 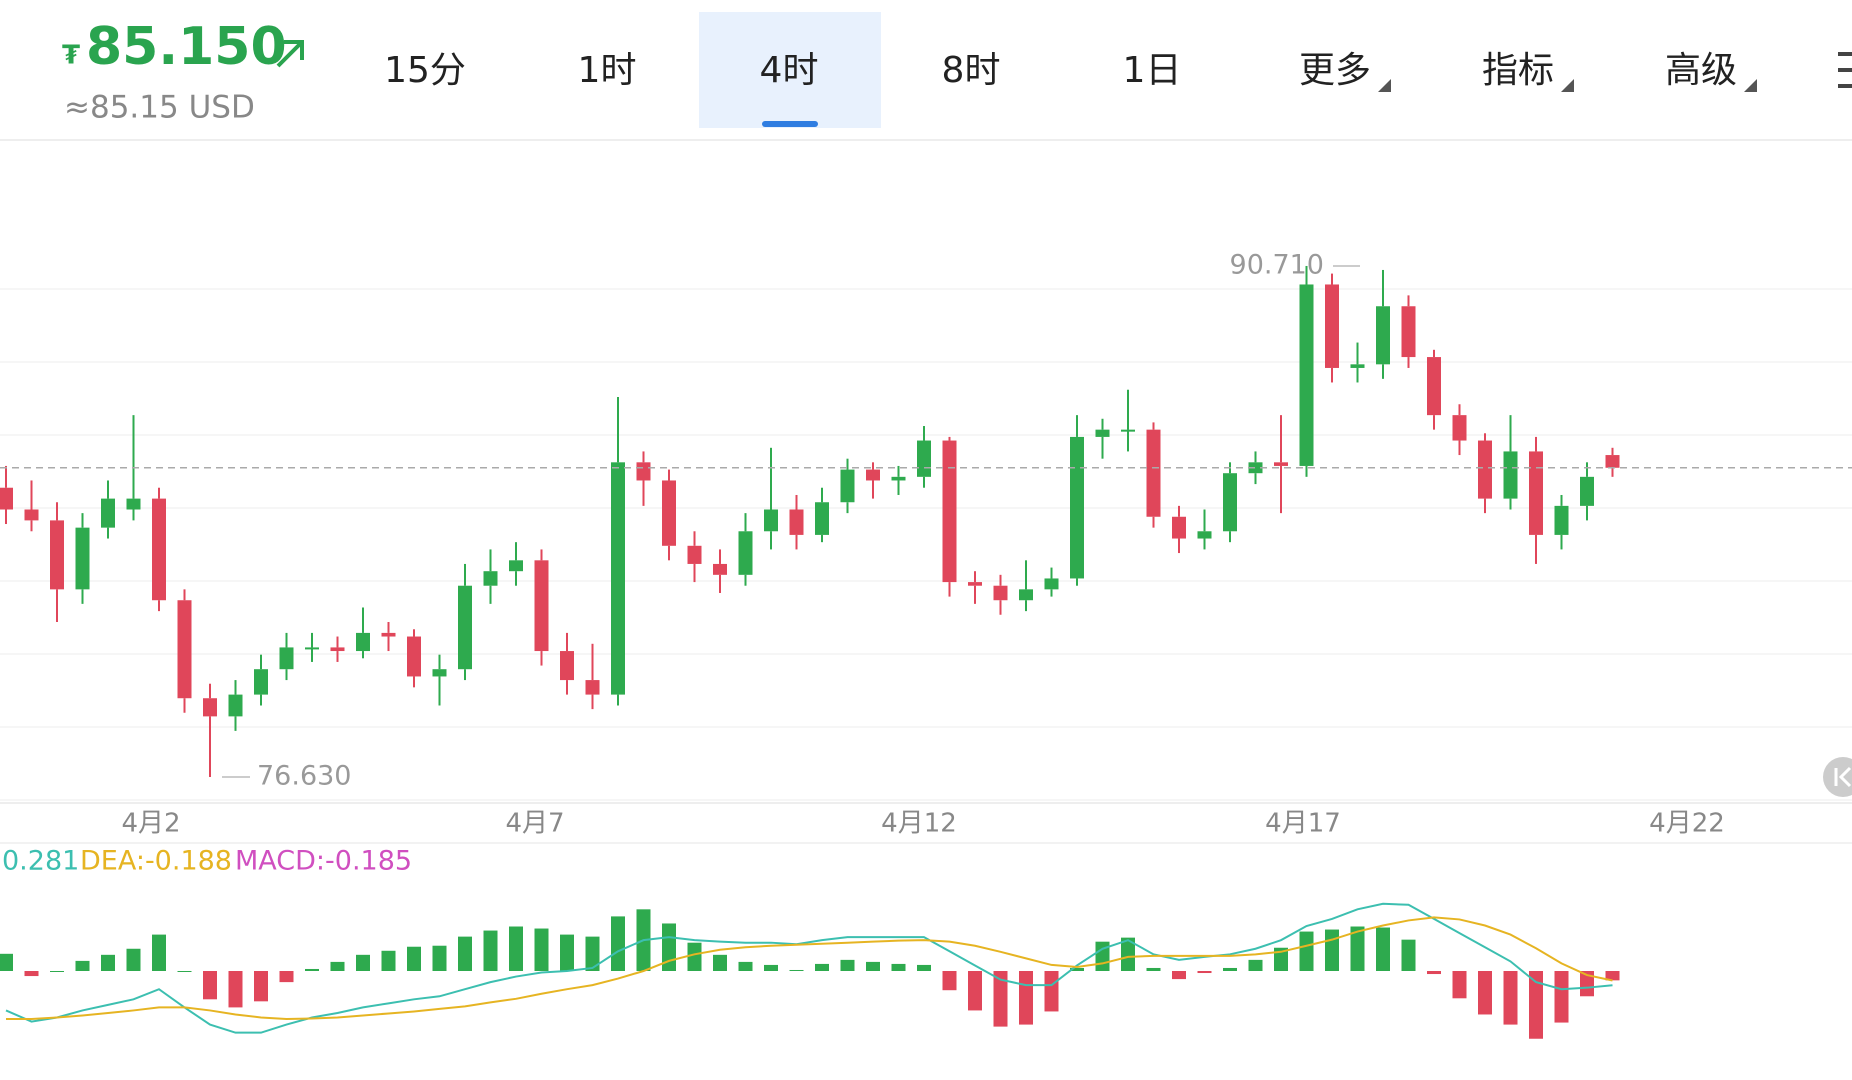 I want to click on tab: 1时, so click(x=607, y=70).